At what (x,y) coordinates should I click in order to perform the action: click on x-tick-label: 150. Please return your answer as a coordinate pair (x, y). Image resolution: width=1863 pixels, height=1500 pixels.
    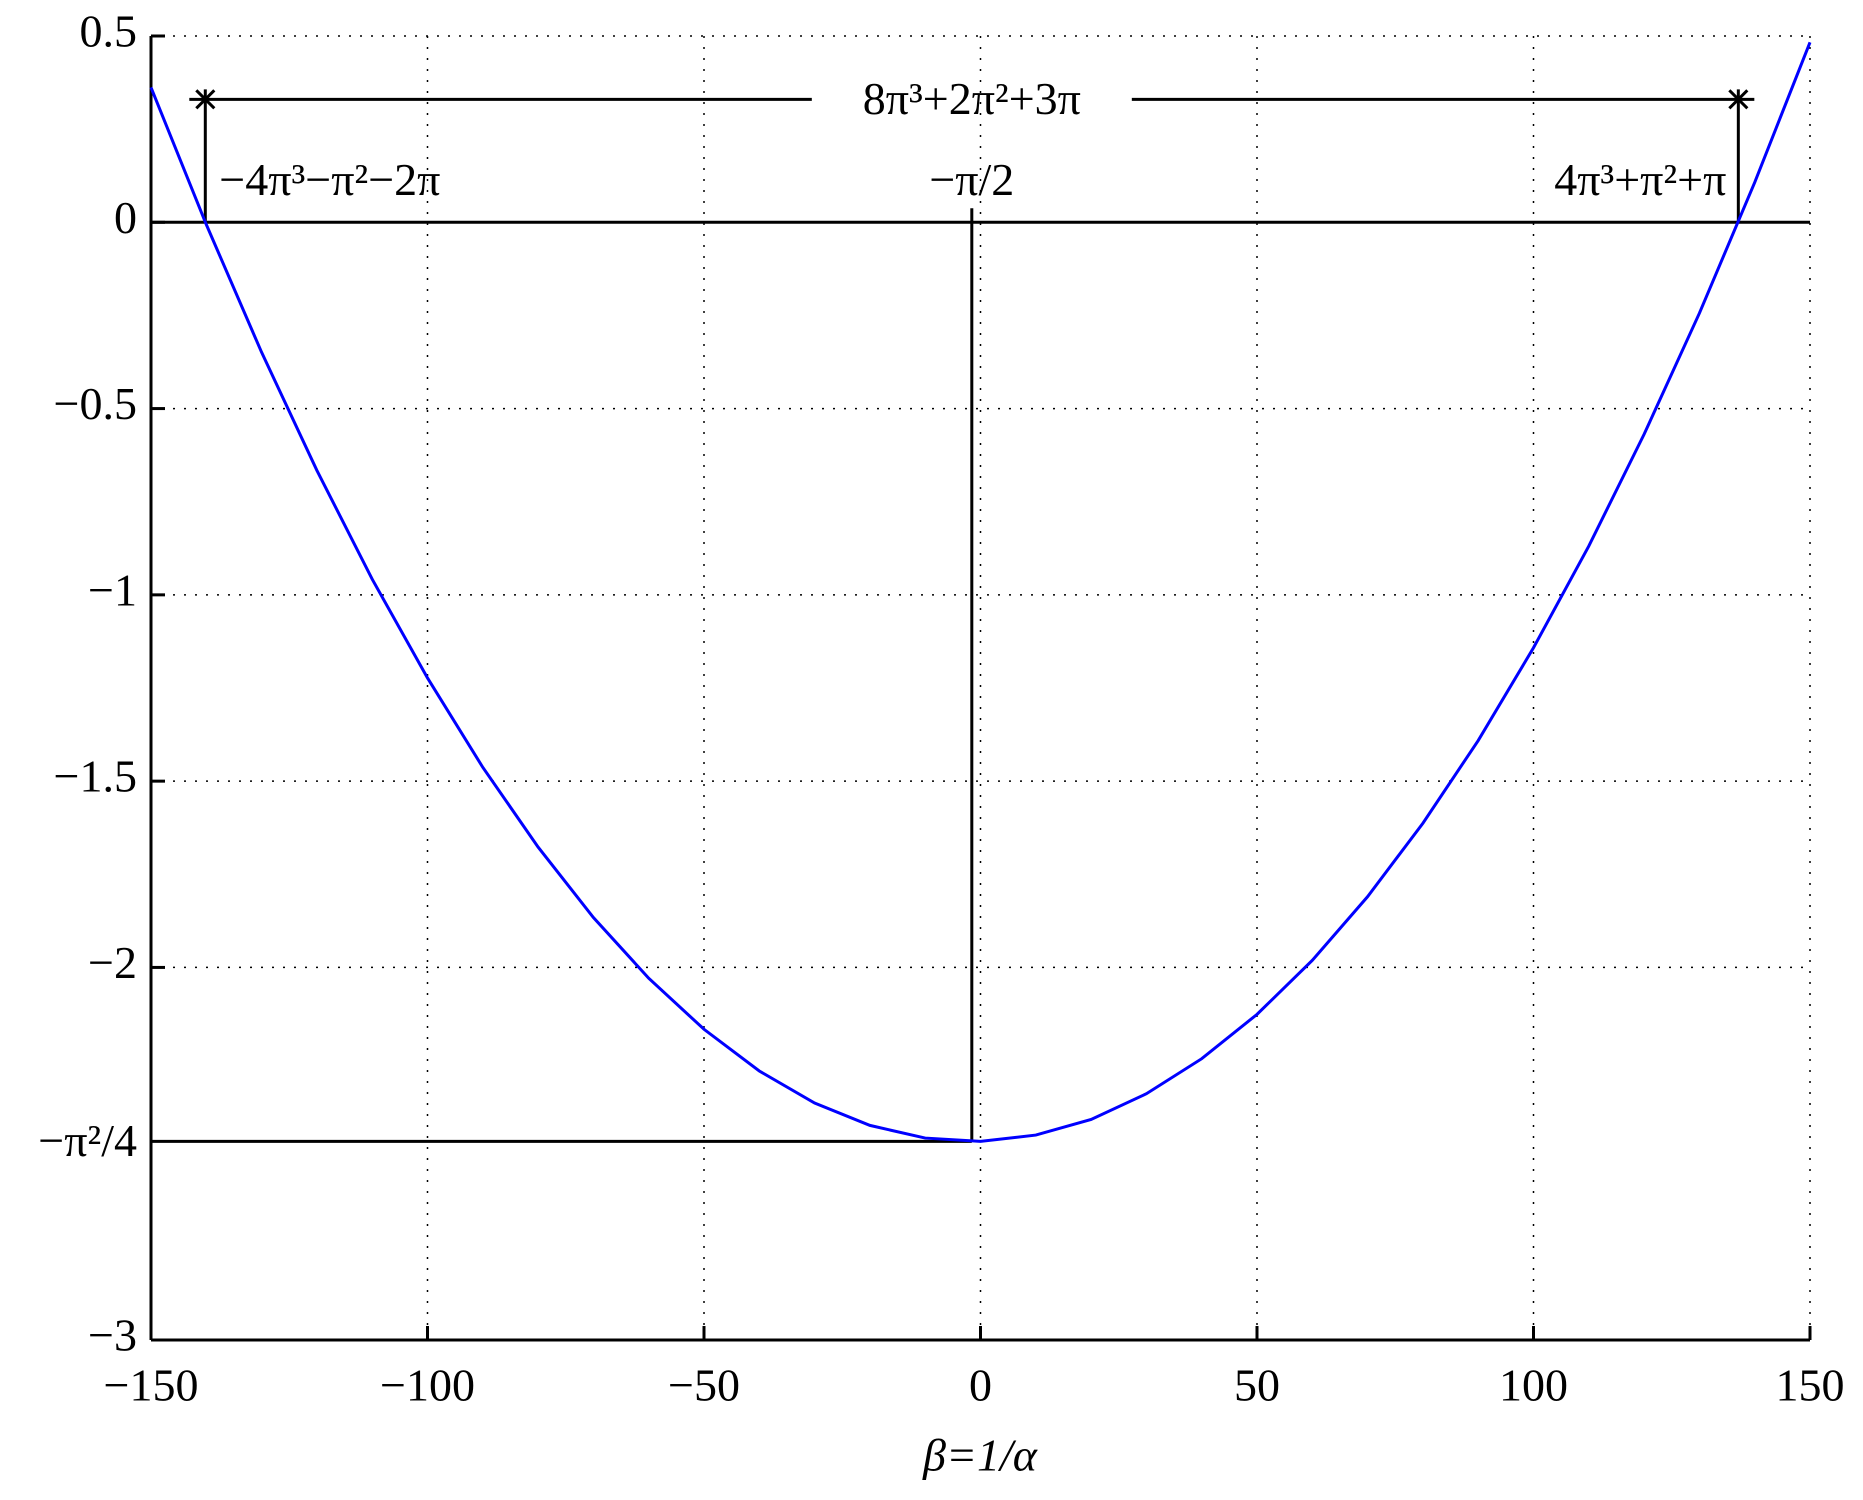
    Looking at the image, I should click on (1810, 1385).